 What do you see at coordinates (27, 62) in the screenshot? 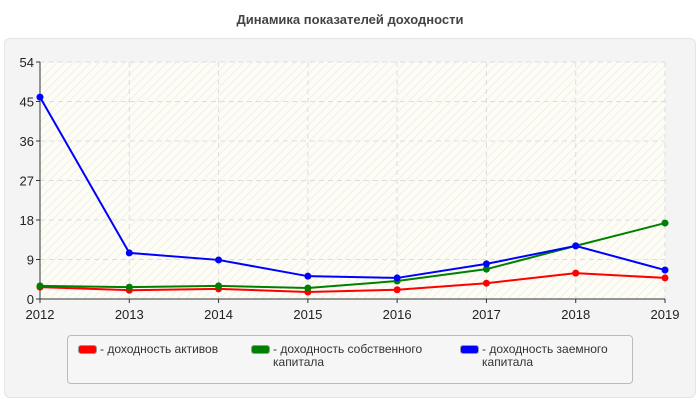
I see `y-tick-label: 54` at bounding box center [27, 62].